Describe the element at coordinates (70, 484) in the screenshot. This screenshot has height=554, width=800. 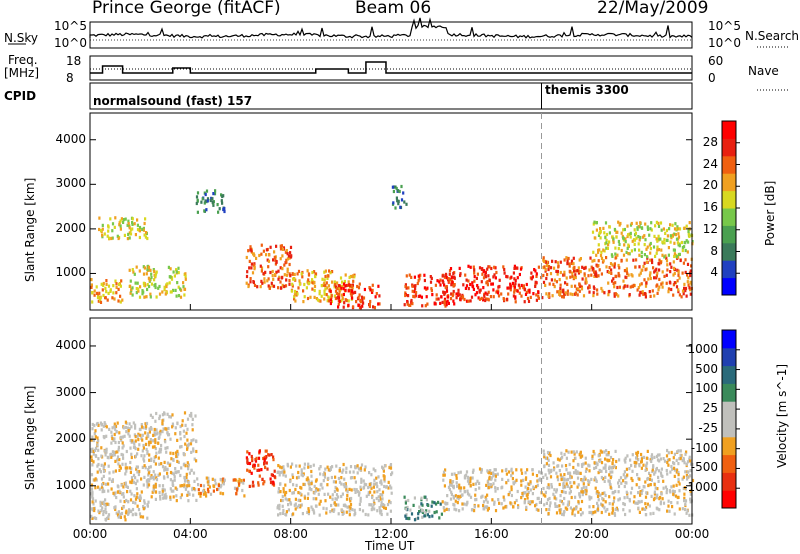
I see `y-tick-label: 1000` at that location.